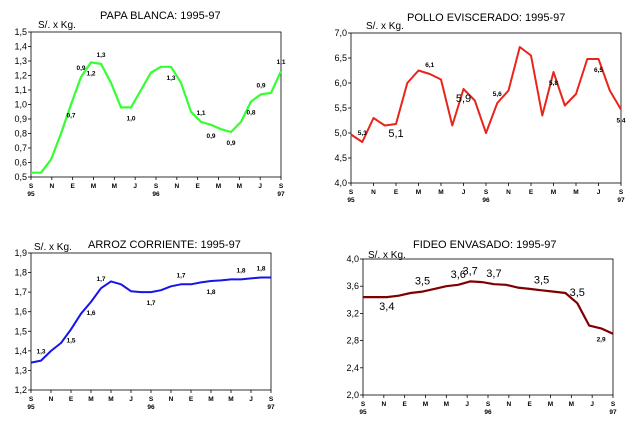 The image size is (637, 431). Describe the element at coordinates (601, 339) in the screenshot. I see `data-label: 2,9` at that location.